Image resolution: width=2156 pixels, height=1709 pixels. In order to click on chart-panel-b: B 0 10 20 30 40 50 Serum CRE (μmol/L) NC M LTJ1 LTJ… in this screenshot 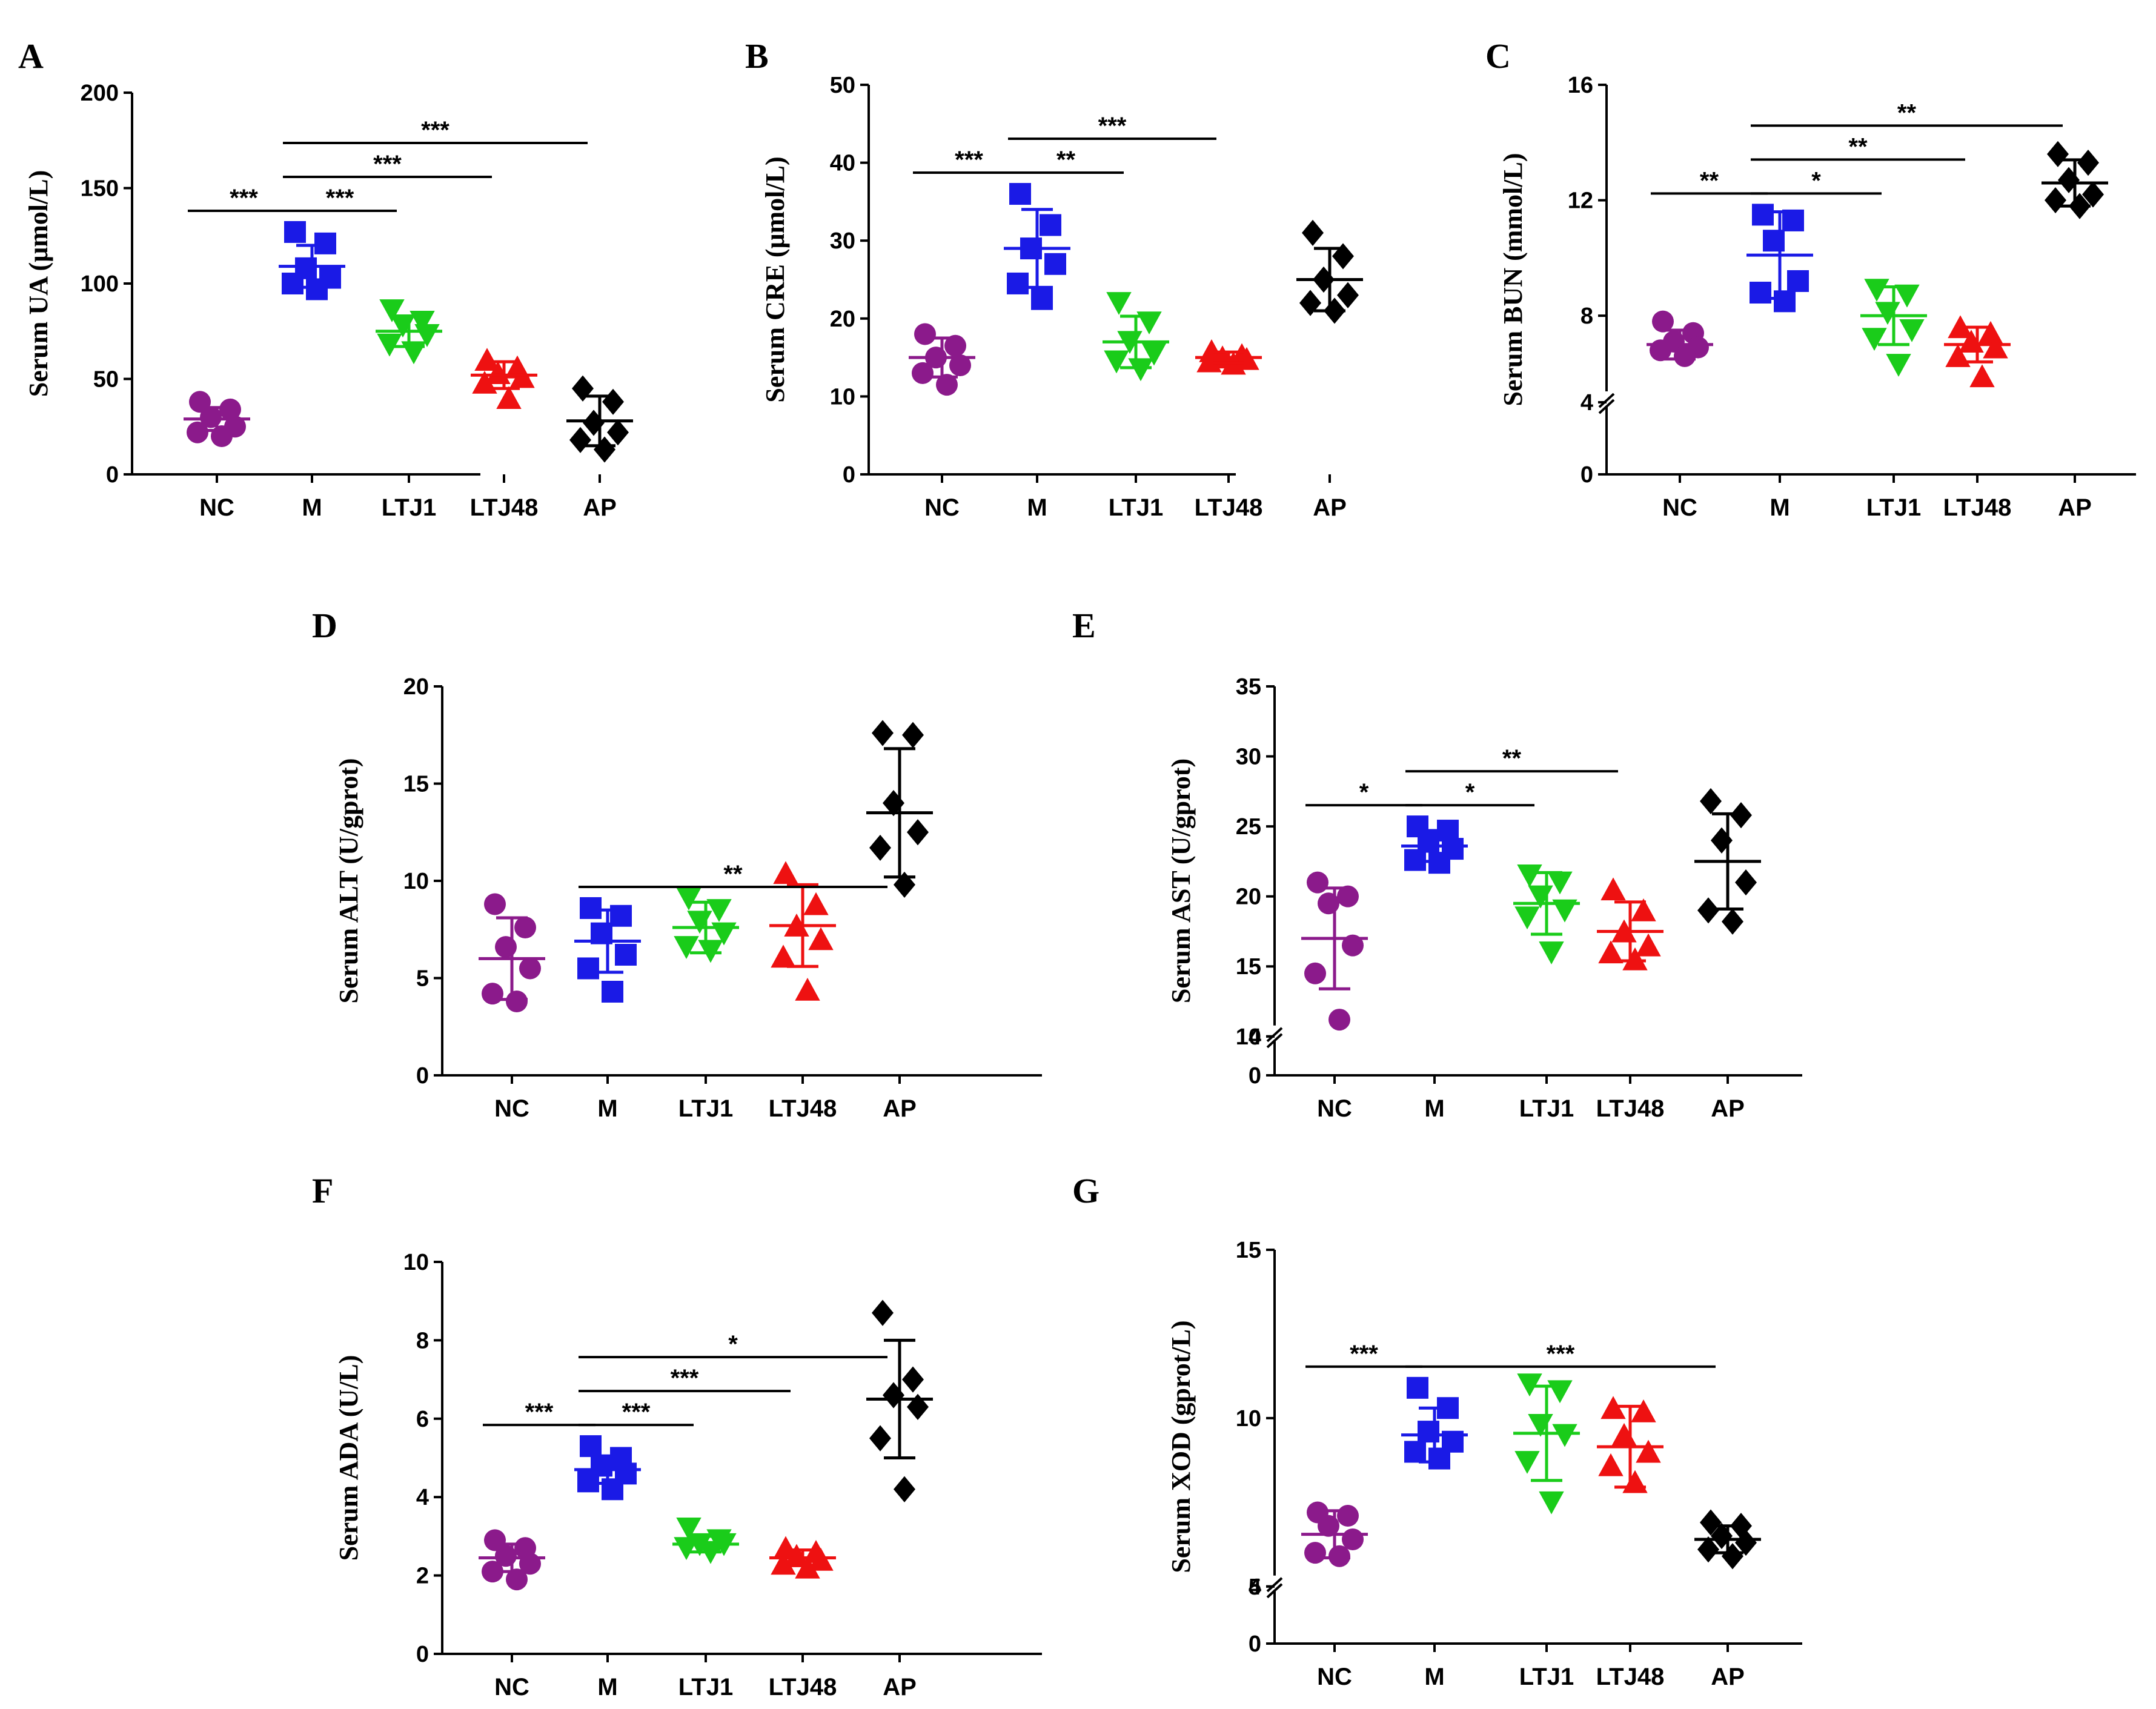, I will do `click(1054, 278)`.